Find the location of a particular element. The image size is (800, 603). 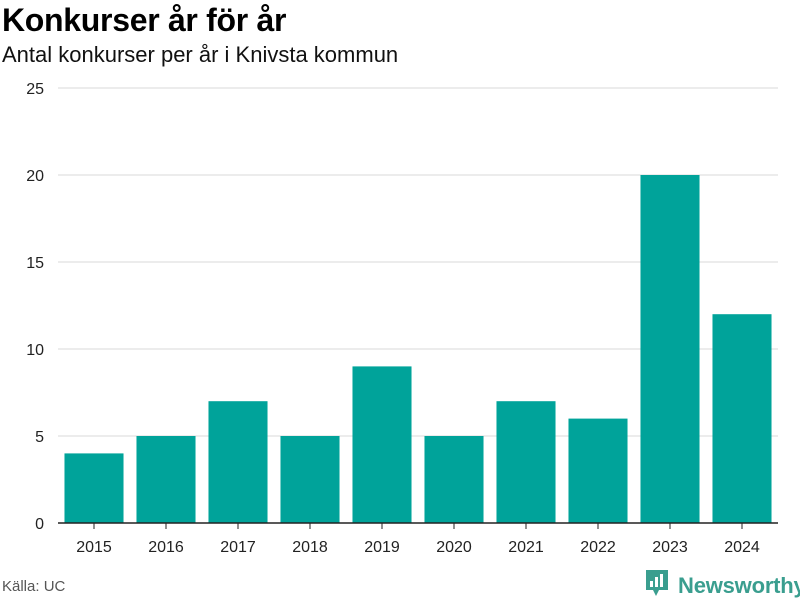

bar-chart-icon is located at coordinates (657, 585).